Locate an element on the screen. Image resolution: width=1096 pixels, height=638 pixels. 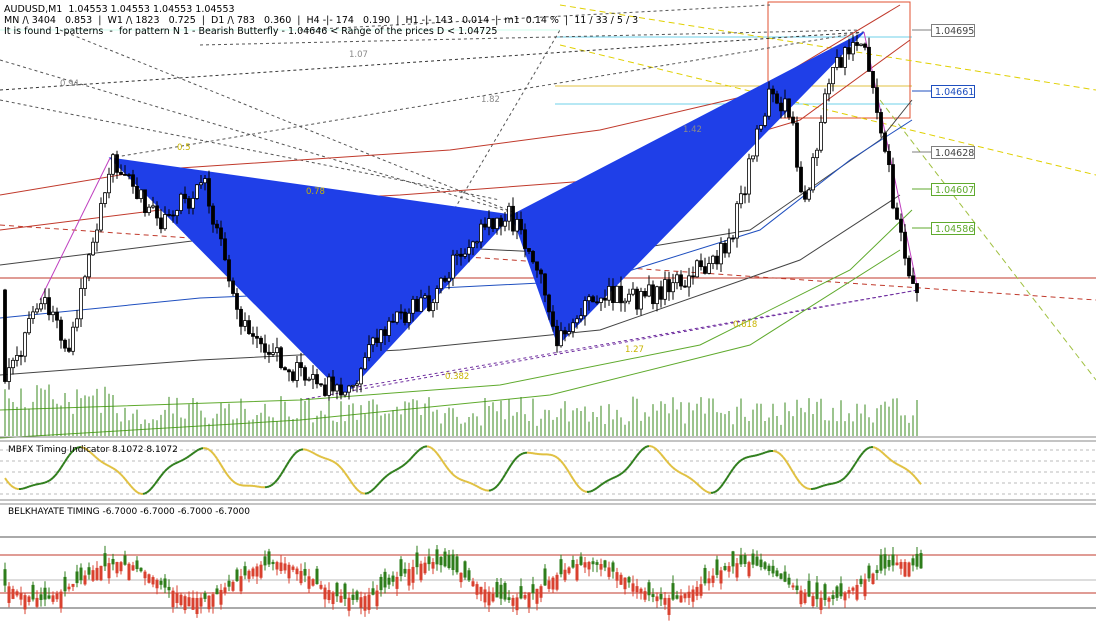
fib-label-5: 0.5 is located at coordinates (184, 148).